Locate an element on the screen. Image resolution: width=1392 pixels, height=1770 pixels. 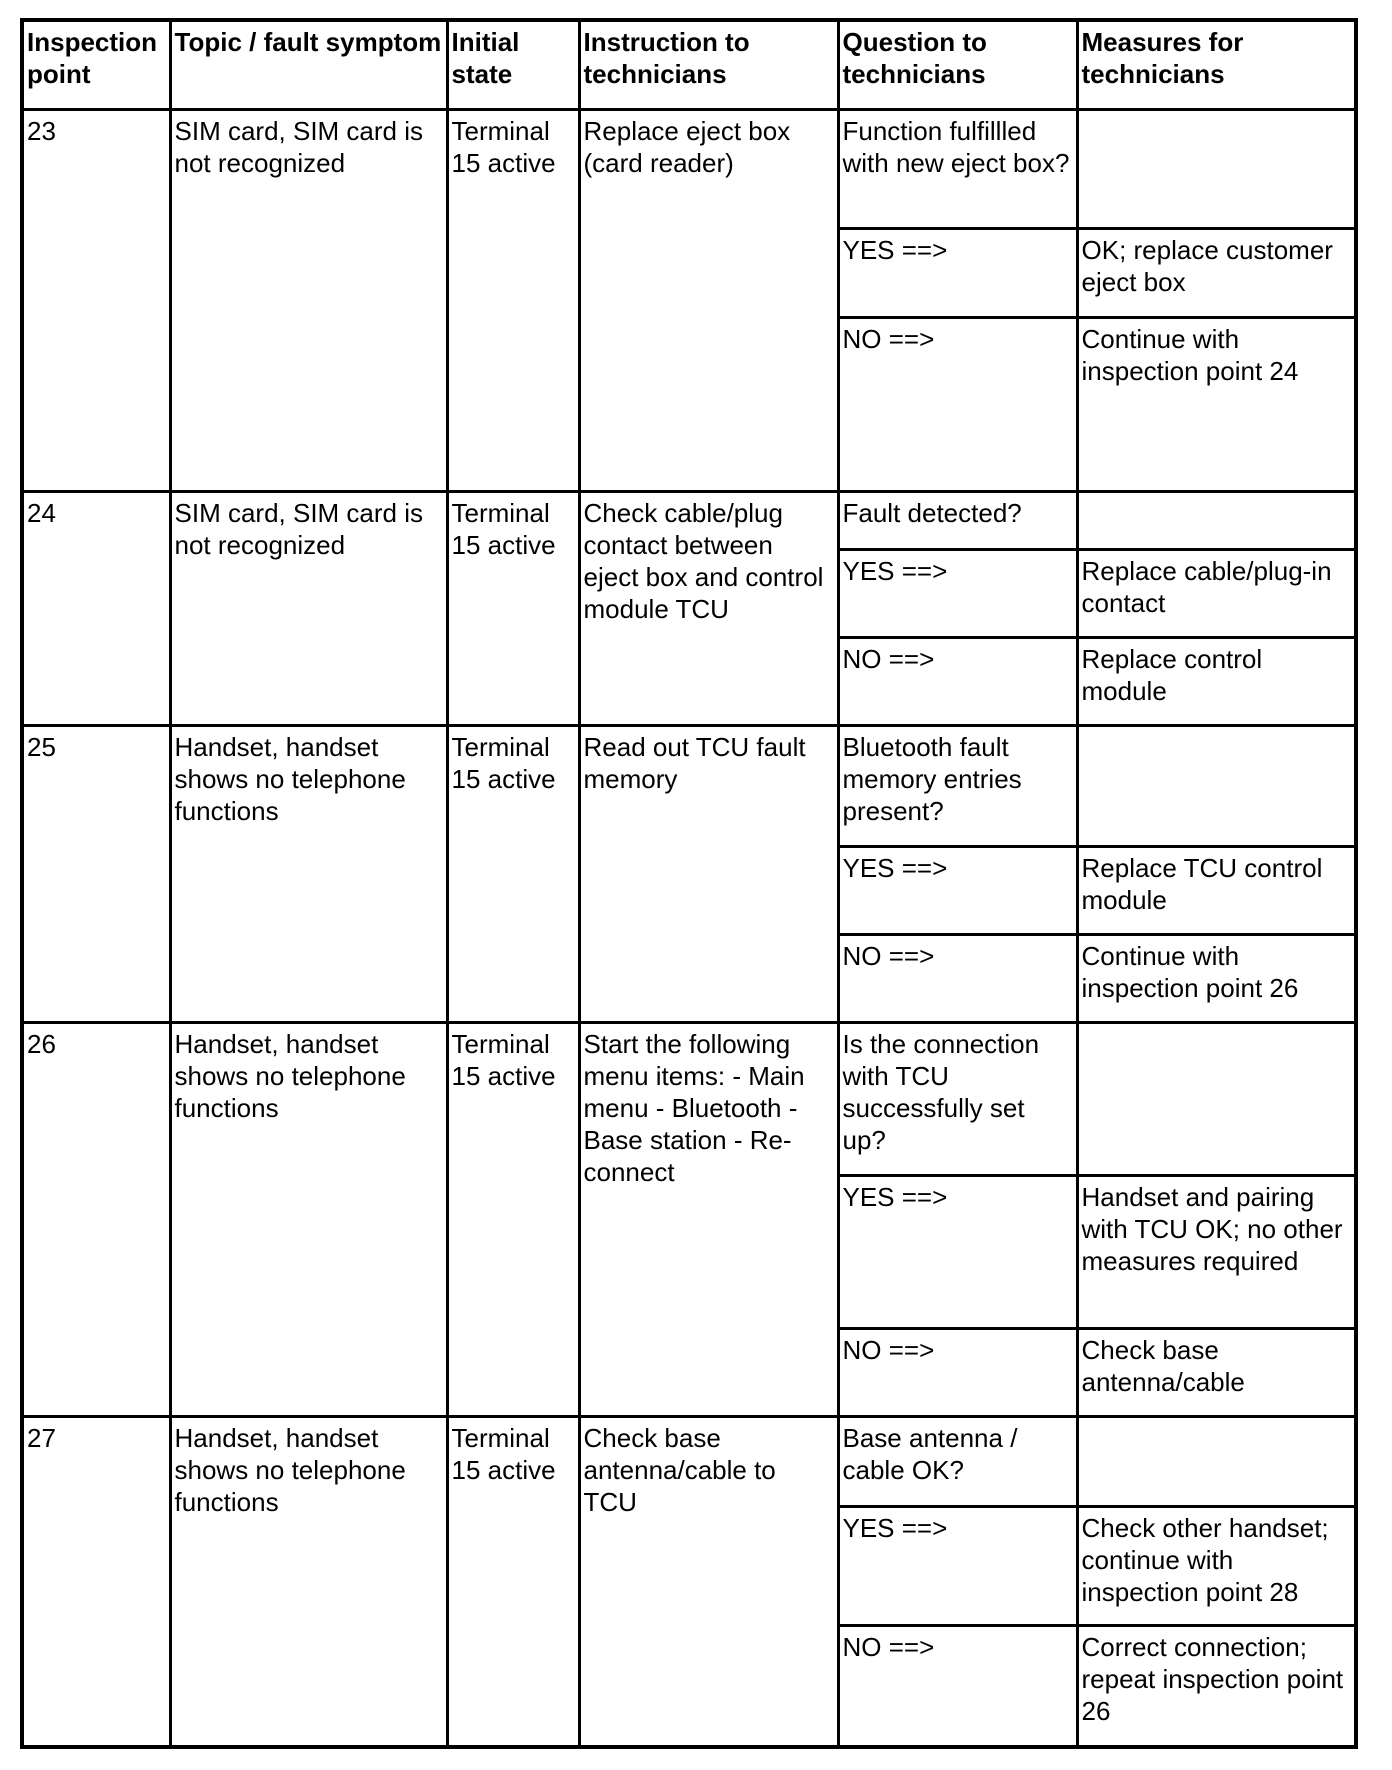
measure-cell: Replace TCU control module is located at coordinates (1216, 890).